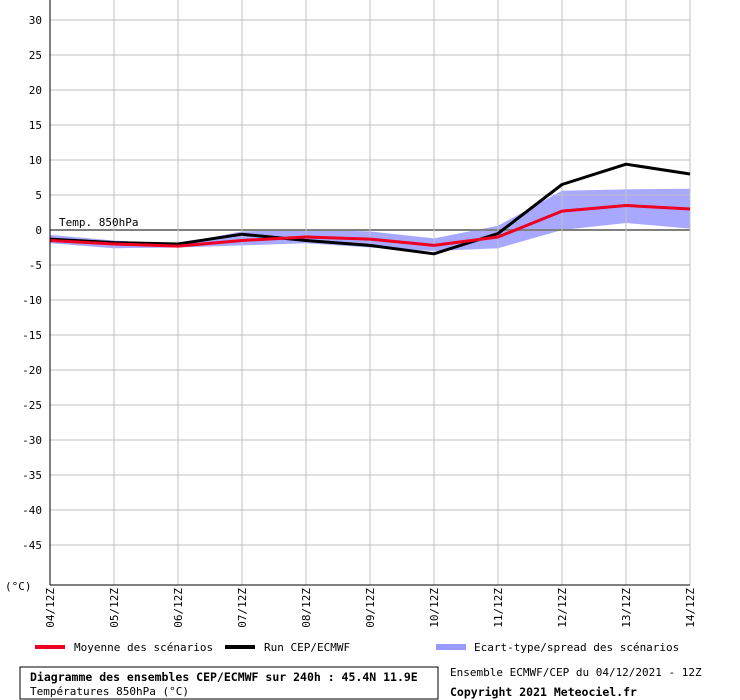 The image size is (740, 700). Describe the element at coordinates (543, 692) in the screenshot. I see `copyright: Copyright 2021 Meteociel.fr` at that location.